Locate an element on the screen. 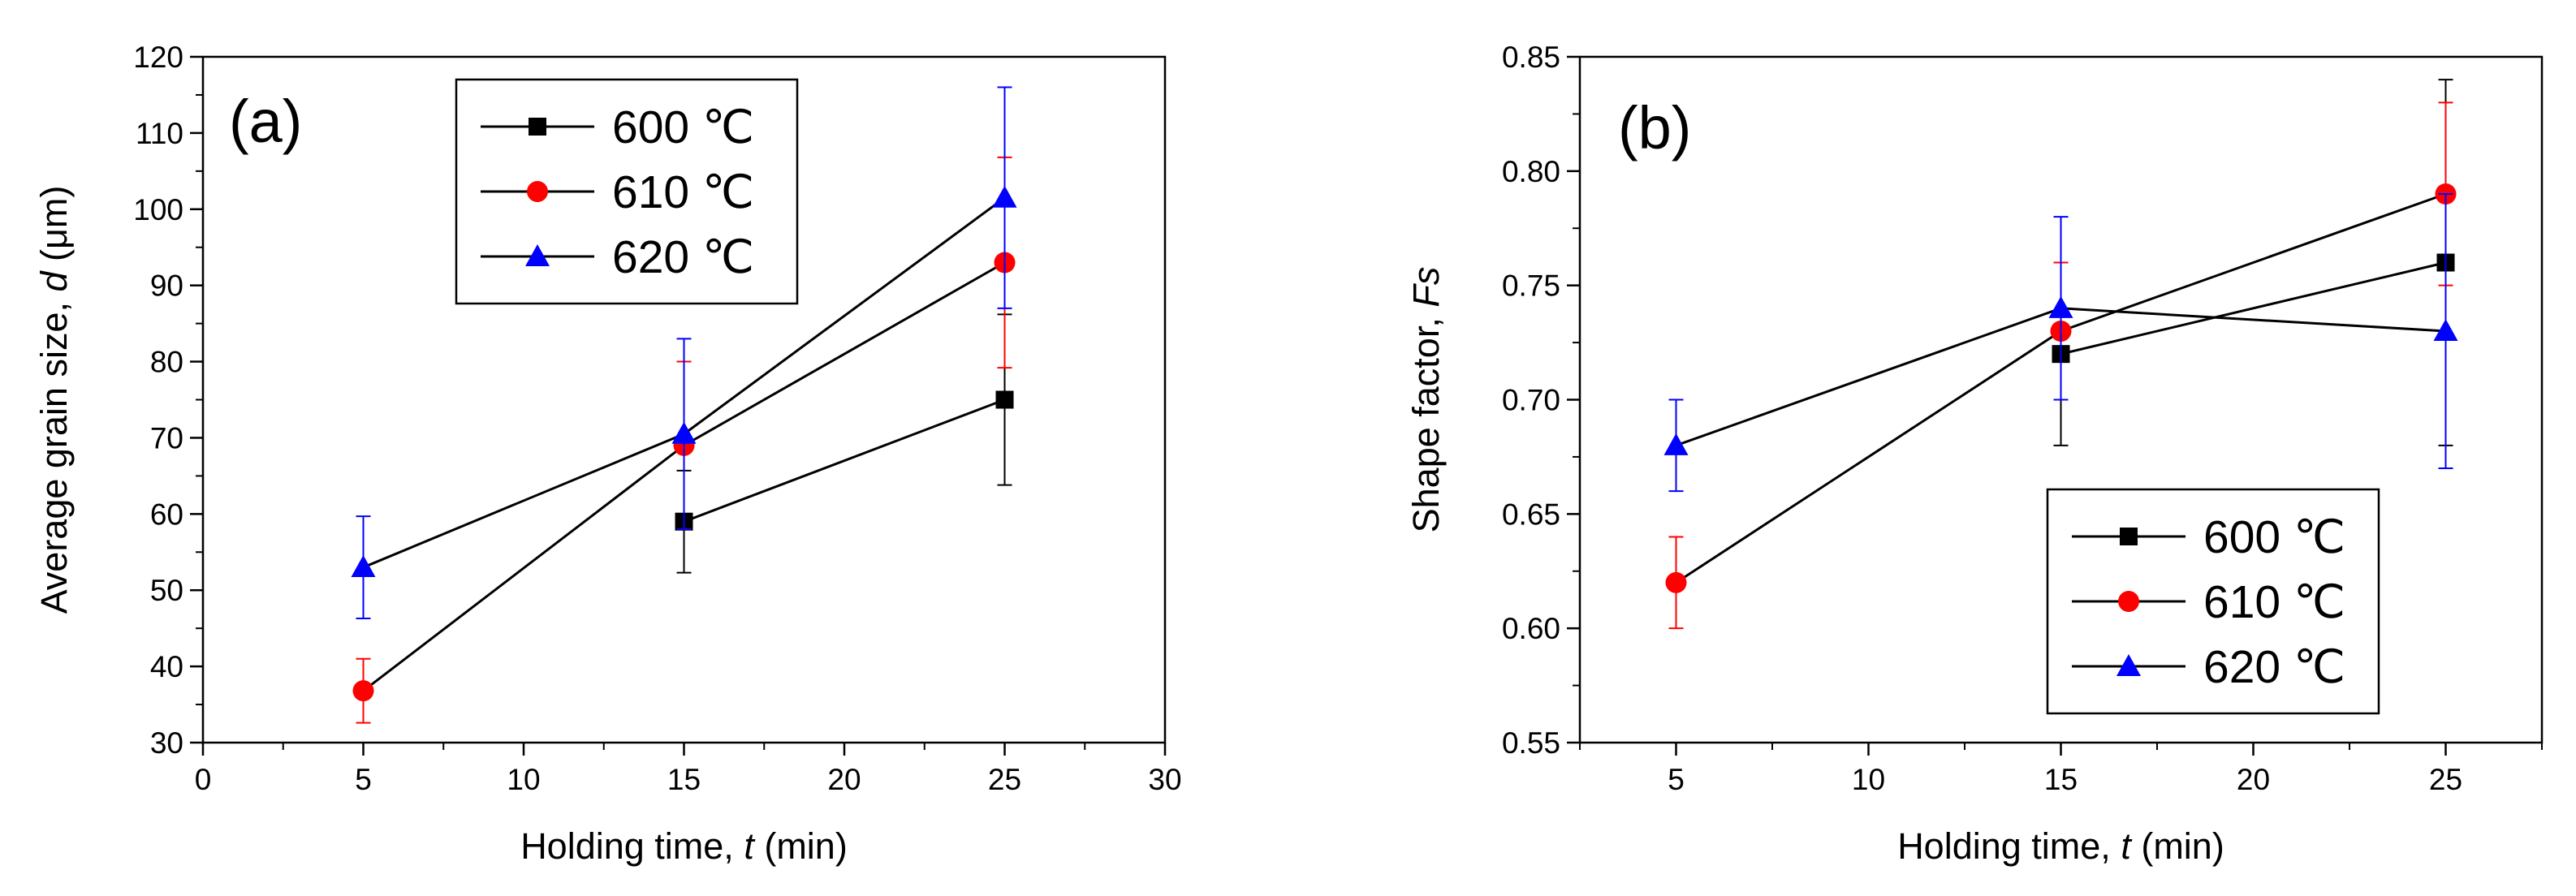 The width and height of the screenshot is (2576, 896). y-tick-label: 70 is located at coordinates (166, 437).